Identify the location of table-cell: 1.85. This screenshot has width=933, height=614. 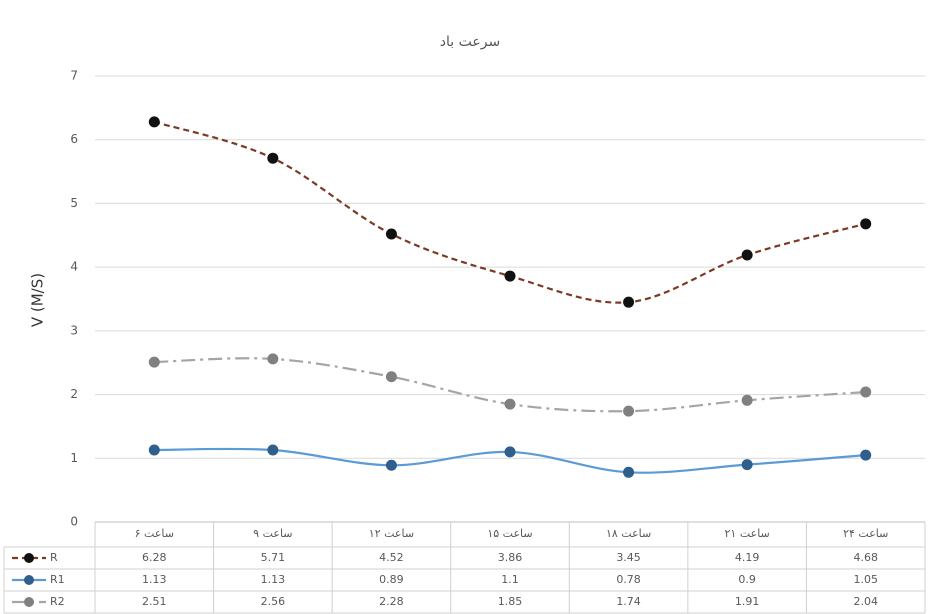
(510, 601).